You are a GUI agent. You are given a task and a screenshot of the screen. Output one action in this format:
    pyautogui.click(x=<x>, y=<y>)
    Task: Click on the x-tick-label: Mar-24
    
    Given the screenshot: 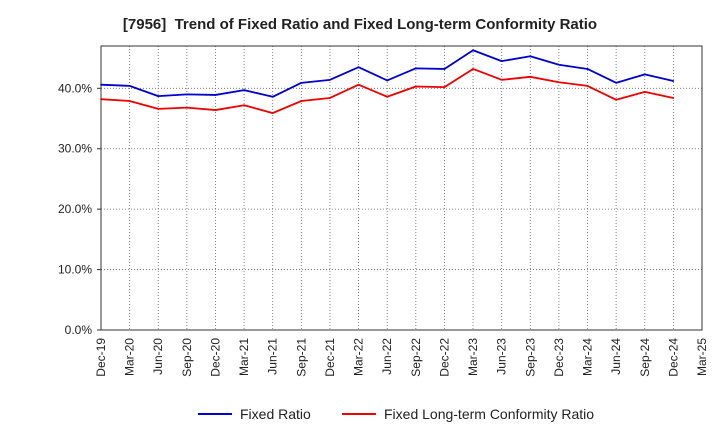 What is the action you would take?
    pyautogui.click(x=588, y=357)
    